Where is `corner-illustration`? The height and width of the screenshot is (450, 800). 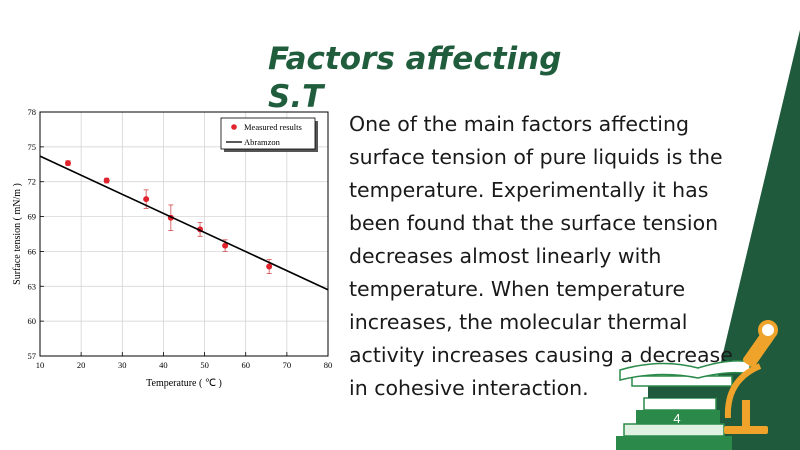
corner-illustration is located at coordinates (697, 385).